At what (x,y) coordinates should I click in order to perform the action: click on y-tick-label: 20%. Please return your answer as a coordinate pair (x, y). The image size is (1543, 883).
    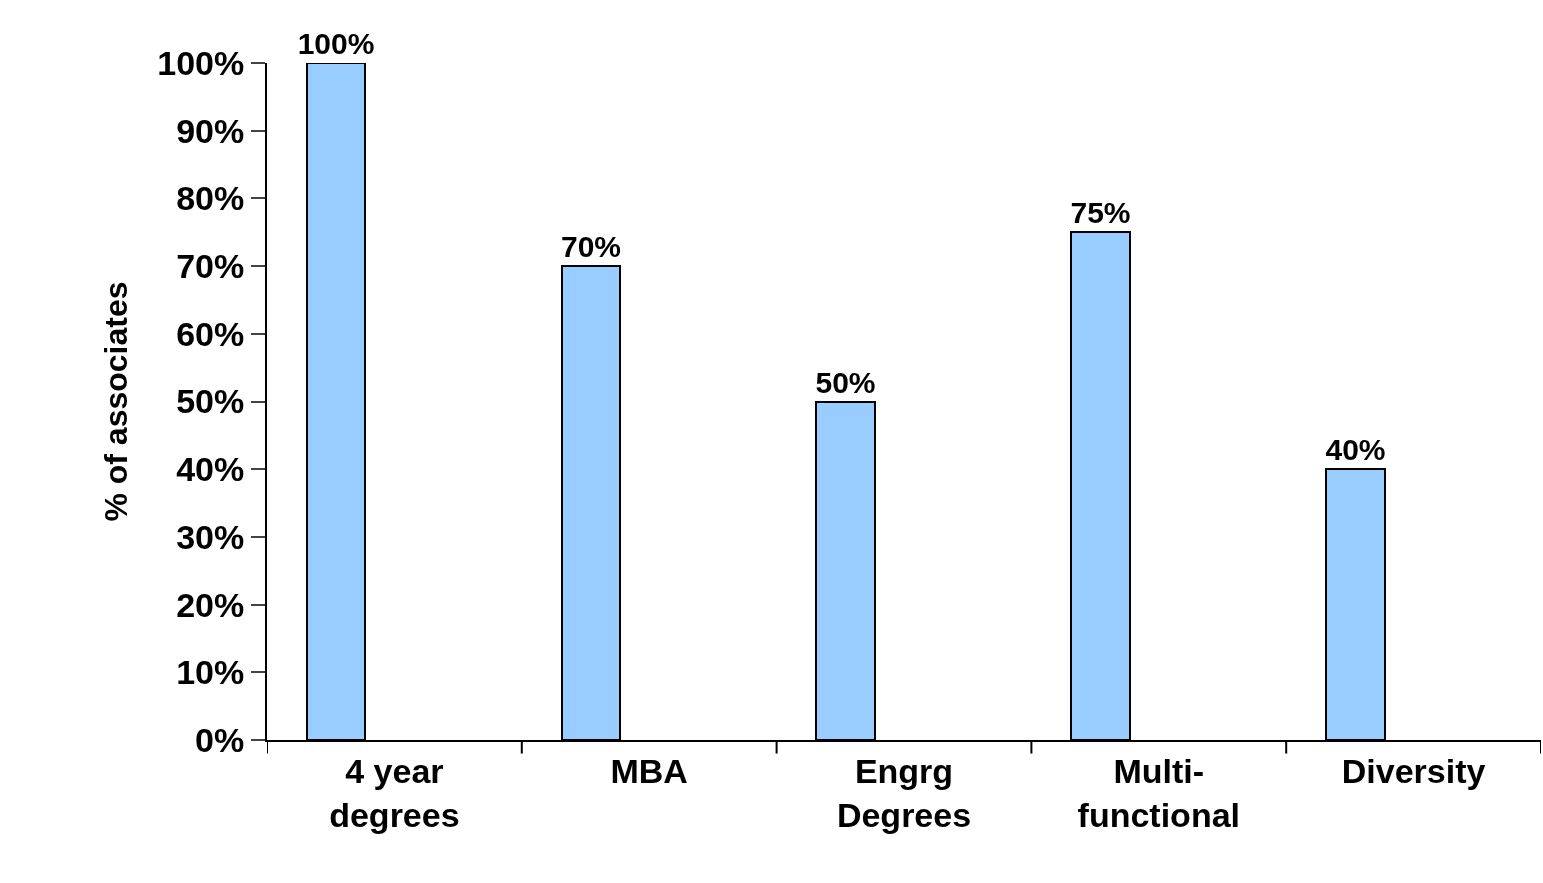
    Looking at the image, I should click on (210, 604).